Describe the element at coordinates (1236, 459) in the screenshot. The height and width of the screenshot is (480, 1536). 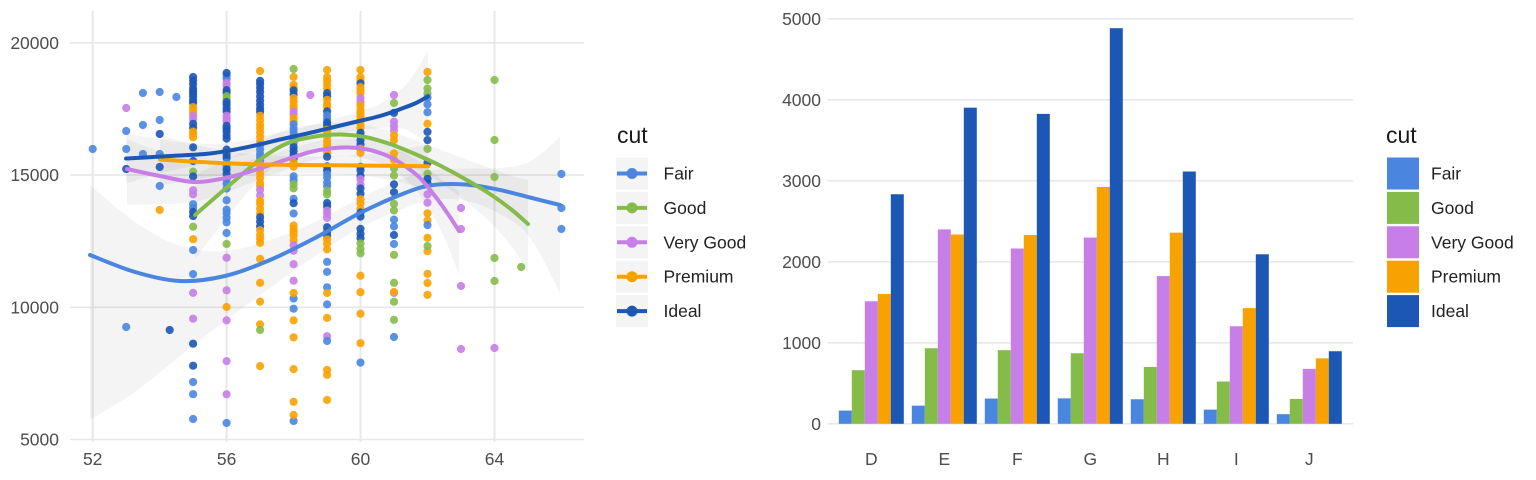
I see `svg-text: I` at that location.